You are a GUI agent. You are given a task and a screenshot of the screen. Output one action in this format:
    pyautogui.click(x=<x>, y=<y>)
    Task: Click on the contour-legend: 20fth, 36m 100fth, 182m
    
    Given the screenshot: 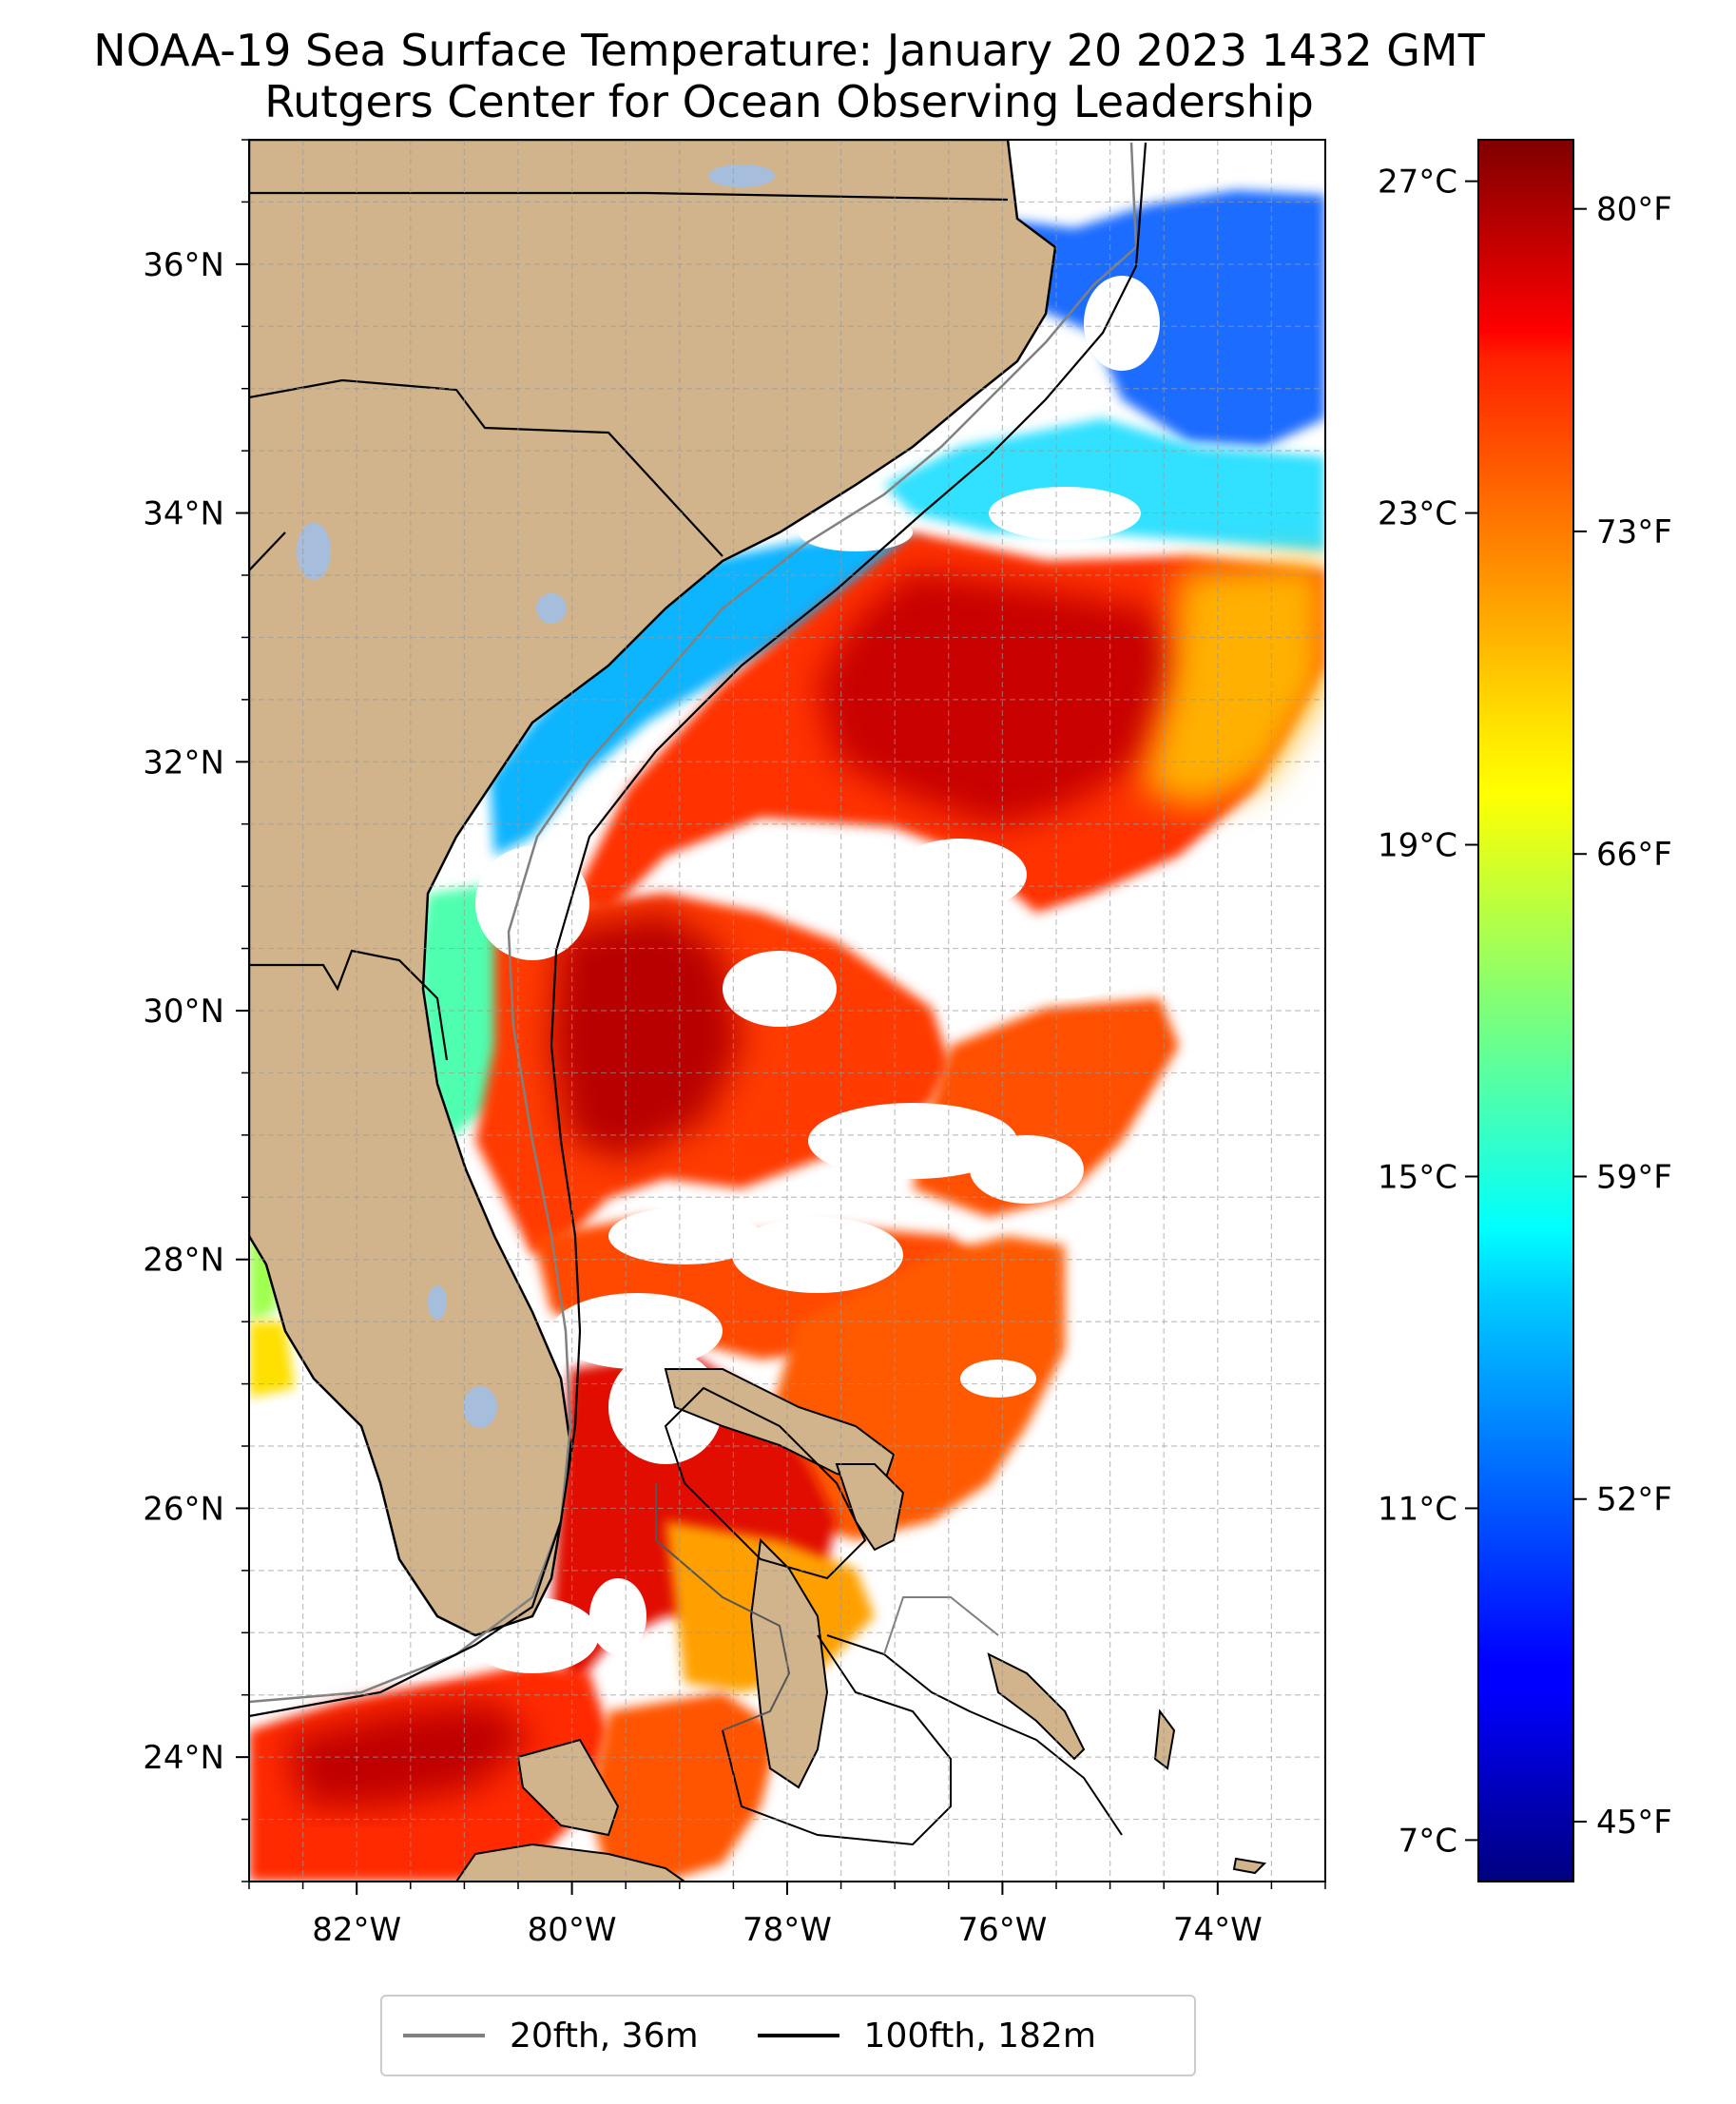 What is the action you would take?
    pyautogui.click(x=788, y=2035)
    